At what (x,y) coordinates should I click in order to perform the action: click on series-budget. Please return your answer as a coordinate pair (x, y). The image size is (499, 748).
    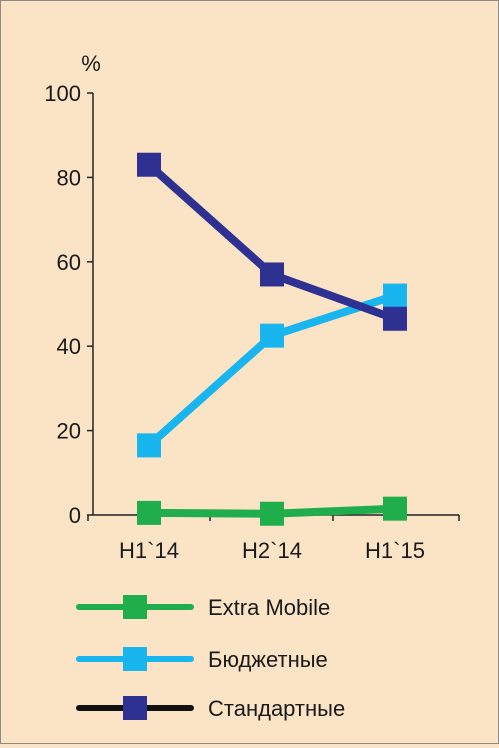
    Looking at the image, I should click on (272, 370).